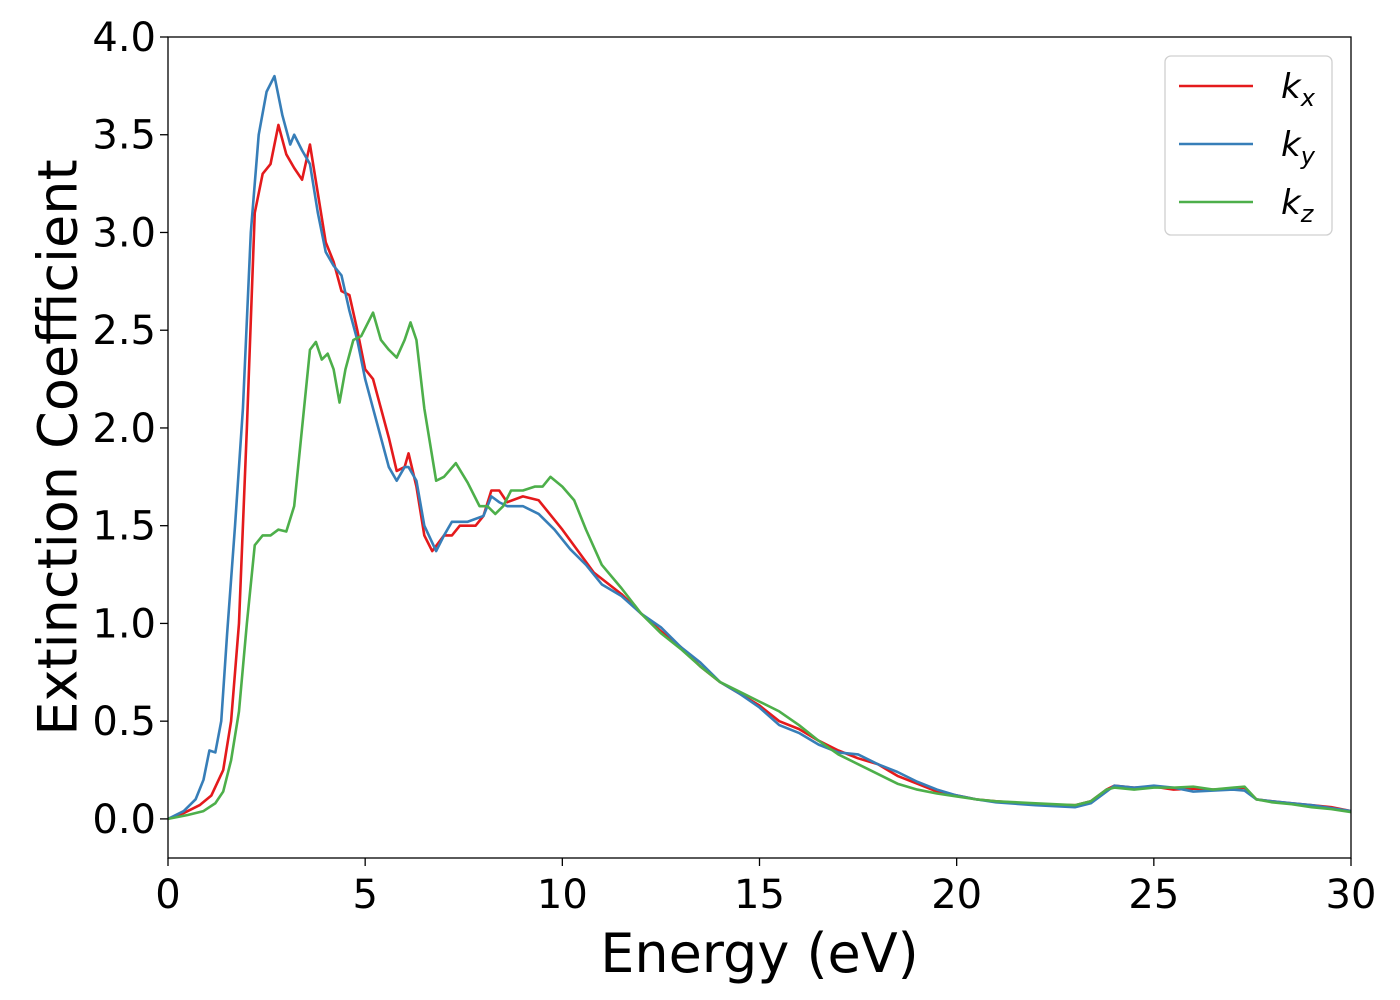  What do you see at coordinates (167, 895) in the screenshot?
I see `x-tick-label: 0` at bounding box center [167, 895].